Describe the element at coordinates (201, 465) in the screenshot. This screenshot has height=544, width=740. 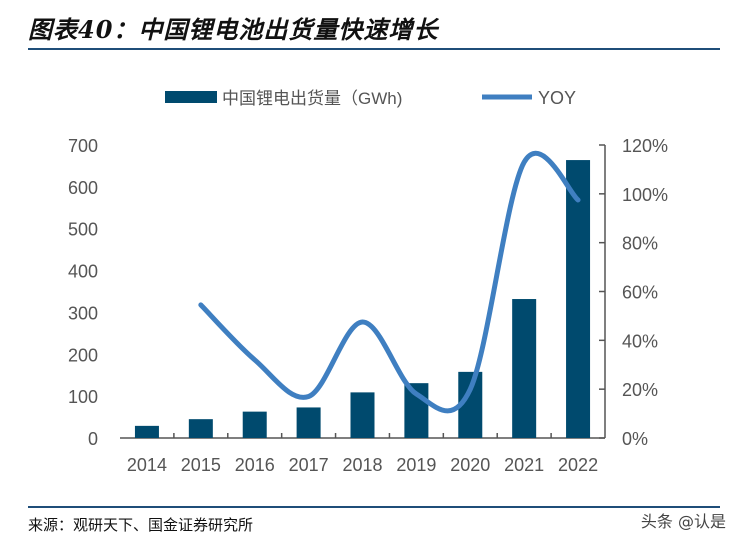
I see `x-tick-label: 2015` at that location.